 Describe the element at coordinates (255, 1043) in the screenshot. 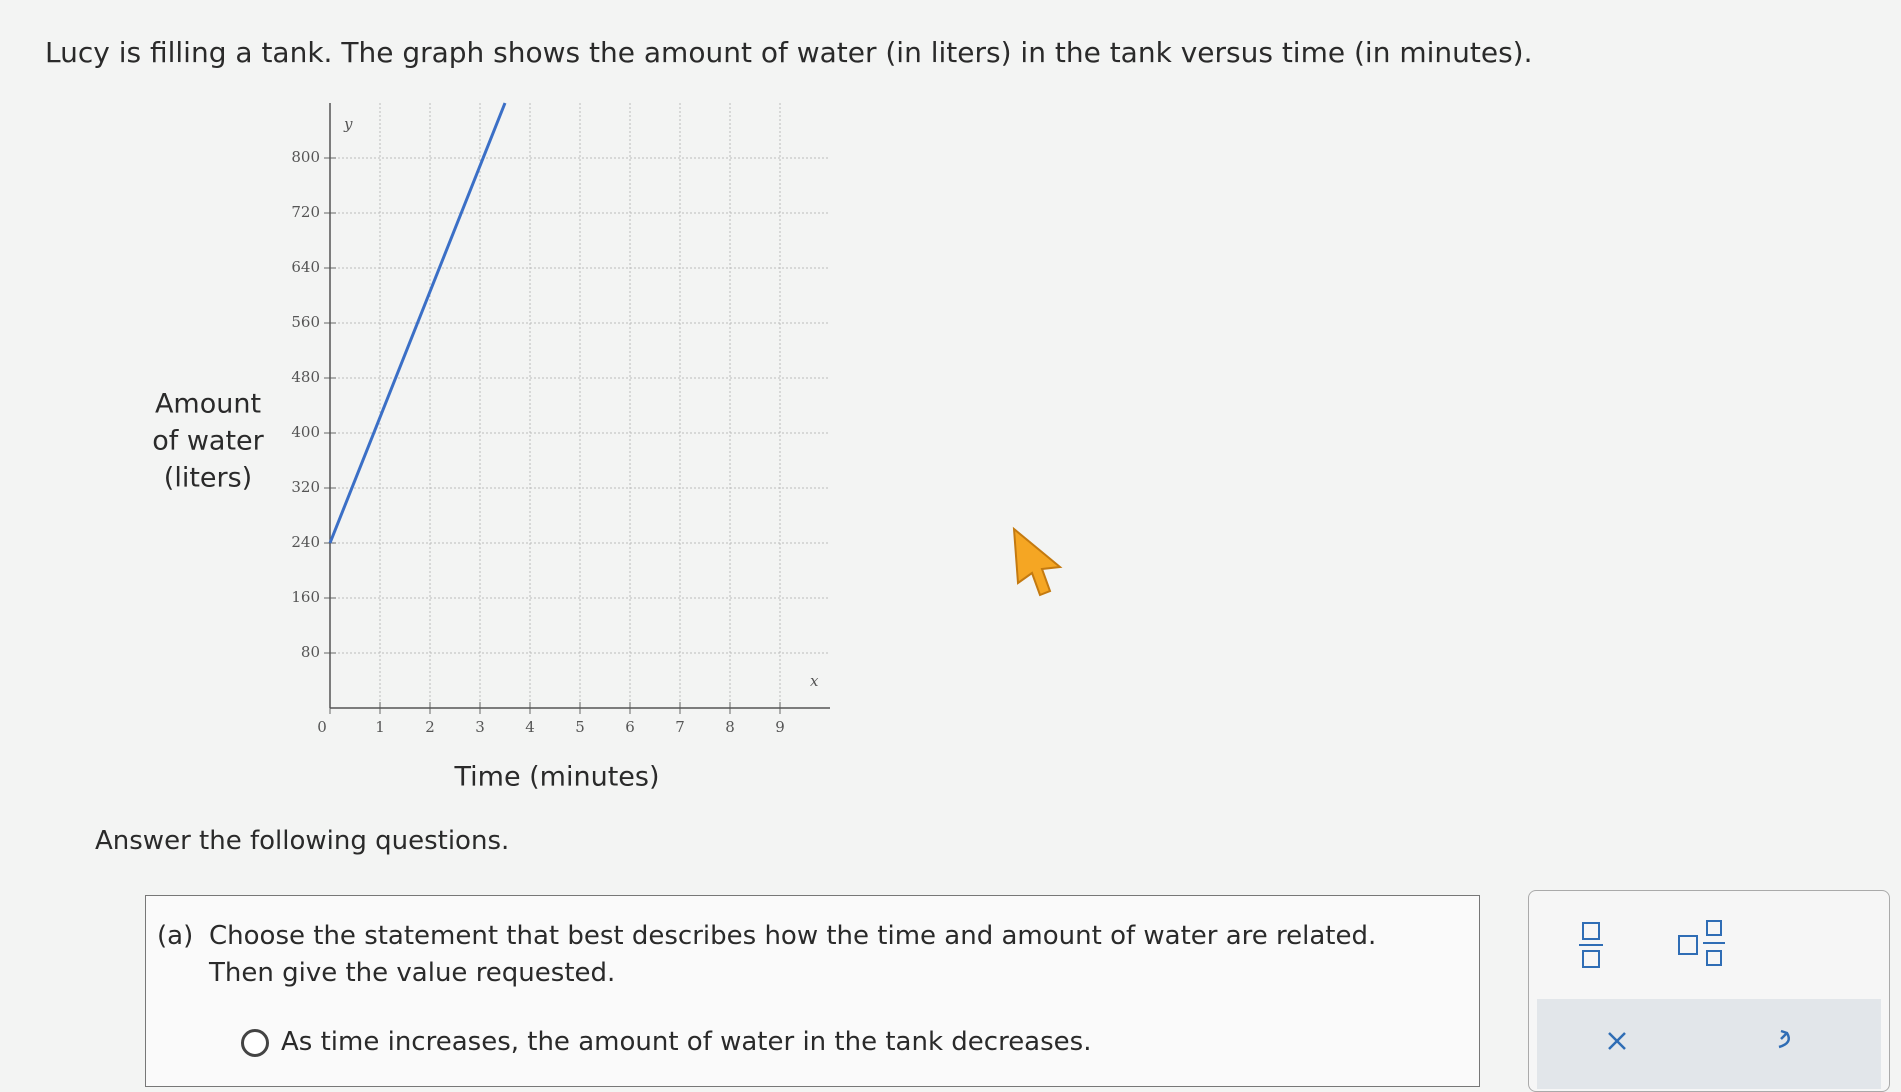

I see `radio-button` at that location.